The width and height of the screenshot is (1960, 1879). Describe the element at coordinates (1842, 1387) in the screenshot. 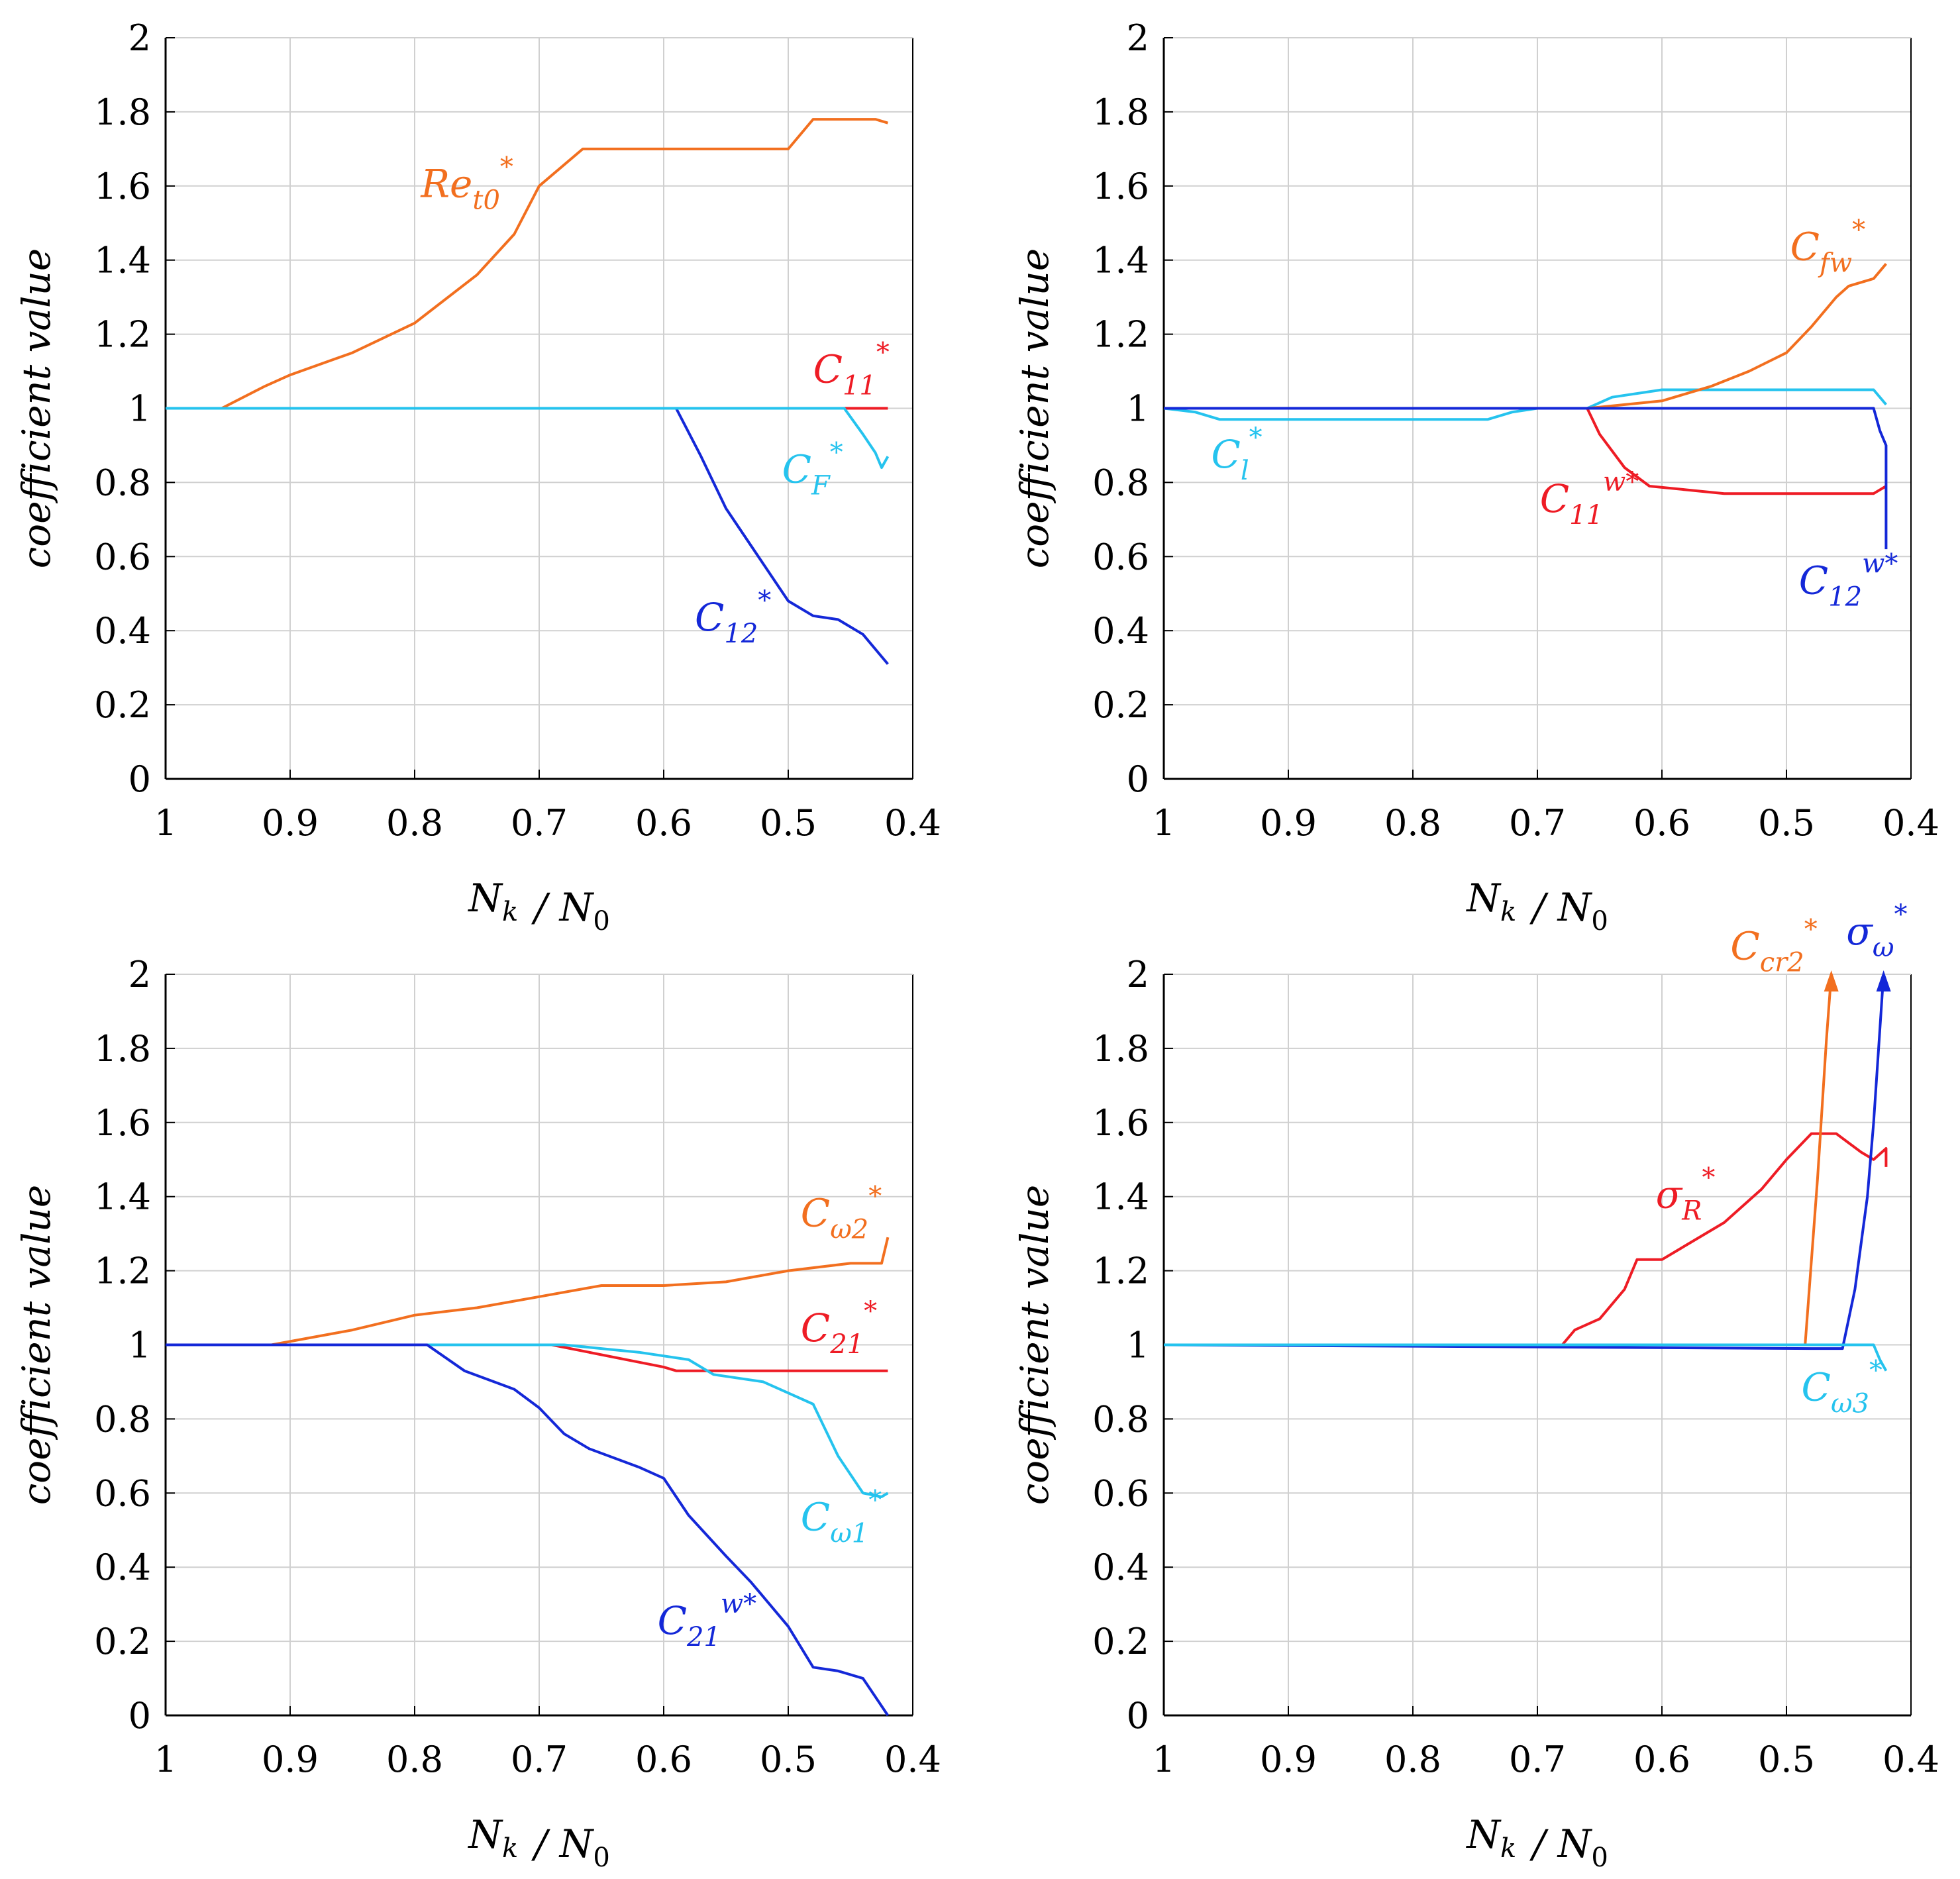

I see `series-label: Cω3*` at that location.